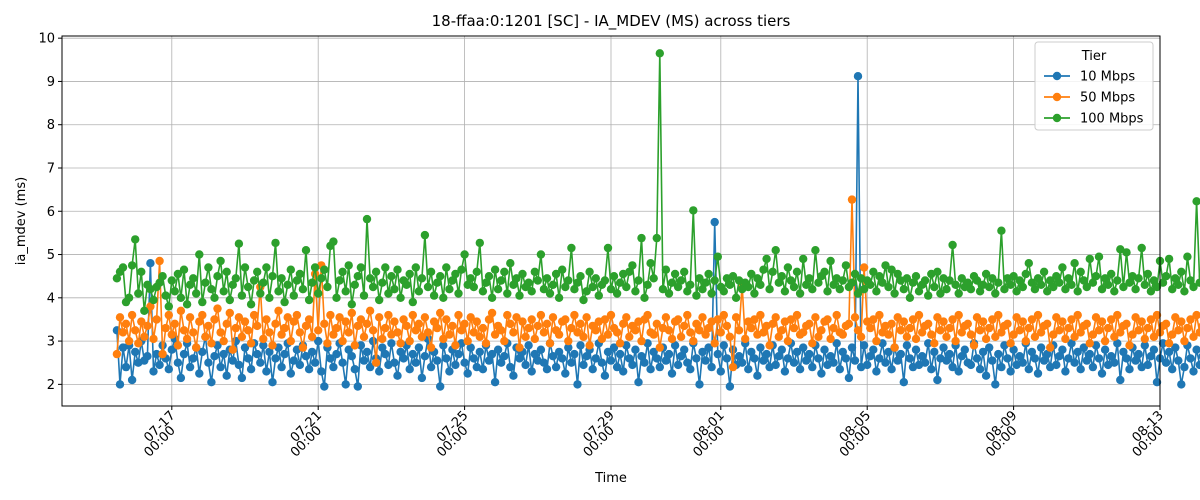 Image resolution: width=1200 pixels, height=500 pixels. What do you see at coordinates (1057, 118) in the screenshot?
I see `legend-swatch-marker` at bounding box center [1057, 118].